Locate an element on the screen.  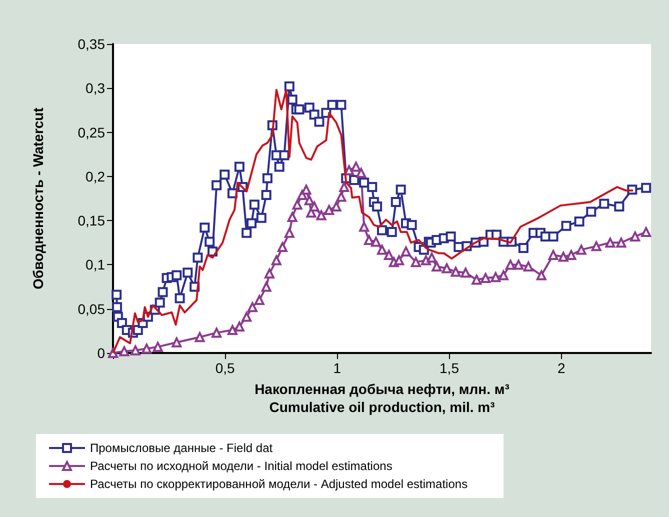
legend-label: Расчеты по исходной модели - Initial model estimations is located at coordinates (241, 466).